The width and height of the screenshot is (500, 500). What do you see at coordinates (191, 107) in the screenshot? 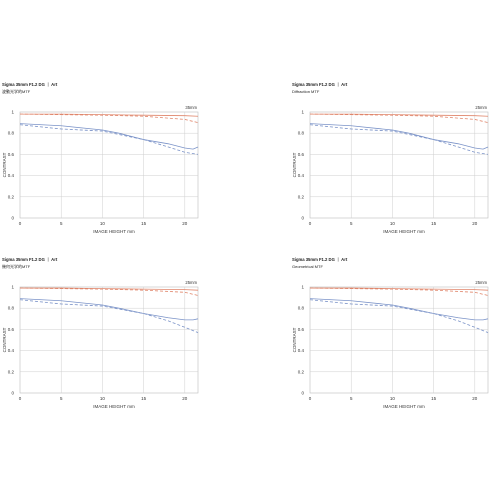
I see `focal-length-annotation: 35mm` at bounding box center [191, 107].